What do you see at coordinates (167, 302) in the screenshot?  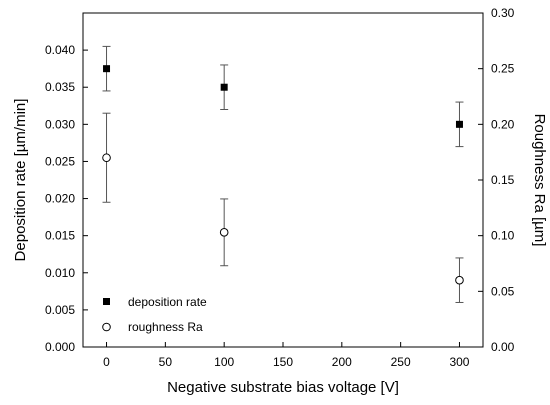 I see `legend-label-deposition-rate: deposition rate` at bounding box center [167, 302].